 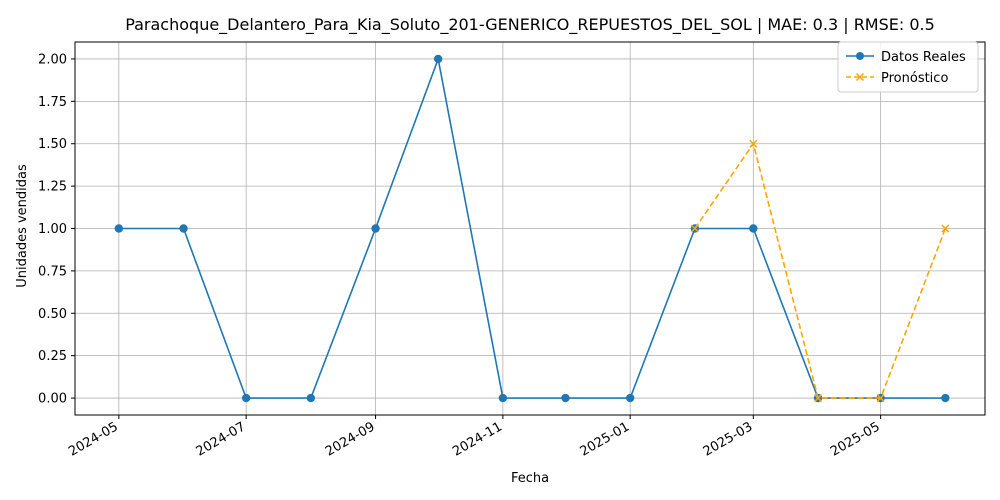 I want to click on y-axis-ticks: 0.00 0.25 0.50 0.75 1.00 1.25 1.50 1.75 2.00, so click(x=56, y=229).